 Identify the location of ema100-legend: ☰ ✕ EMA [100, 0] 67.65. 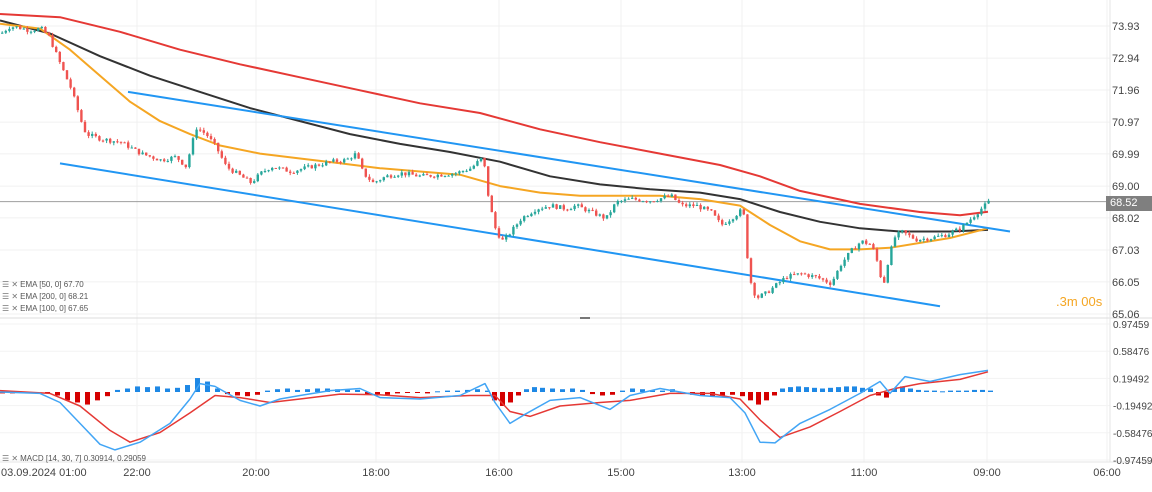
(45, 308).